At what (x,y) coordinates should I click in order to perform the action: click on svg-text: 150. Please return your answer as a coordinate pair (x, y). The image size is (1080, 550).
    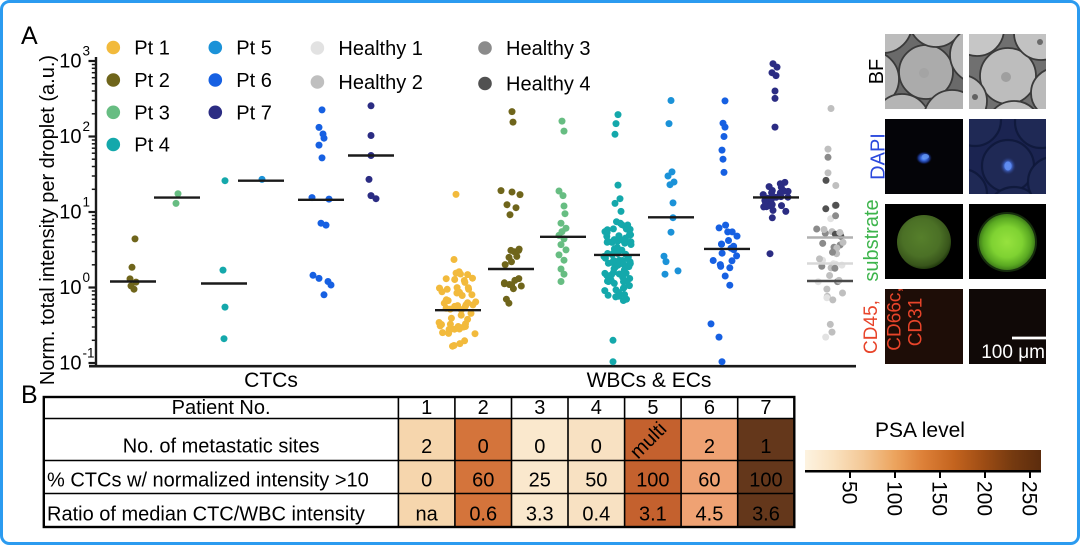
    Looking at the image, I should click on (939, 498).